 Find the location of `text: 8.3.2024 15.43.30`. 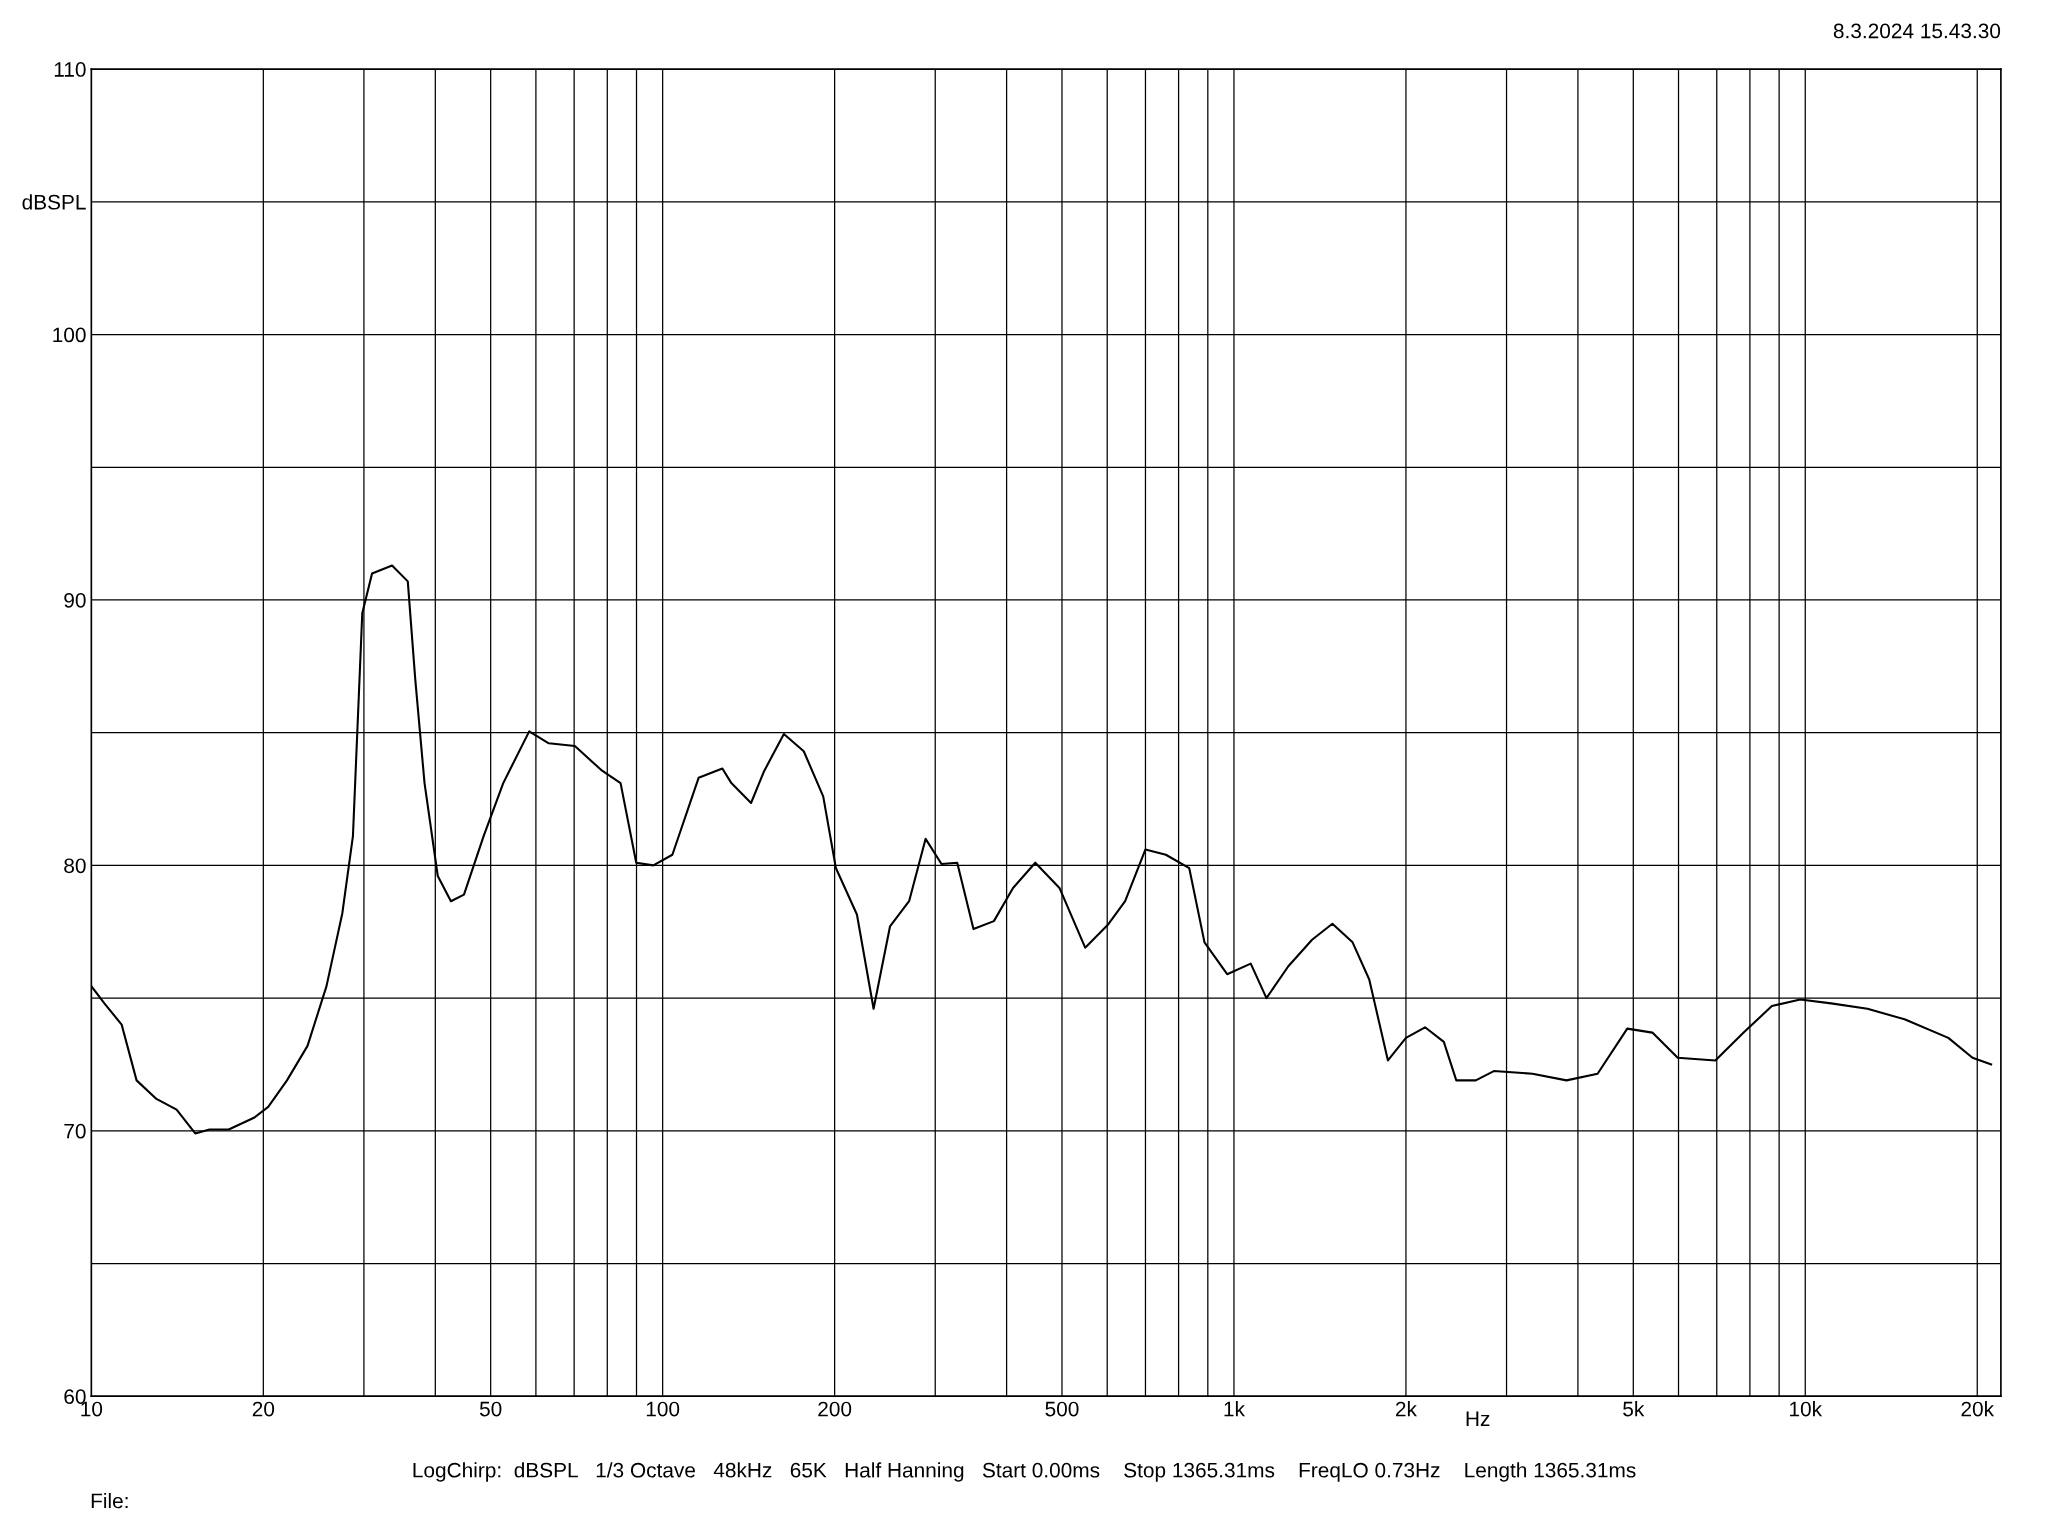

text: 8.3.2024 15.43.30 is located at coordinates (1917, 31).